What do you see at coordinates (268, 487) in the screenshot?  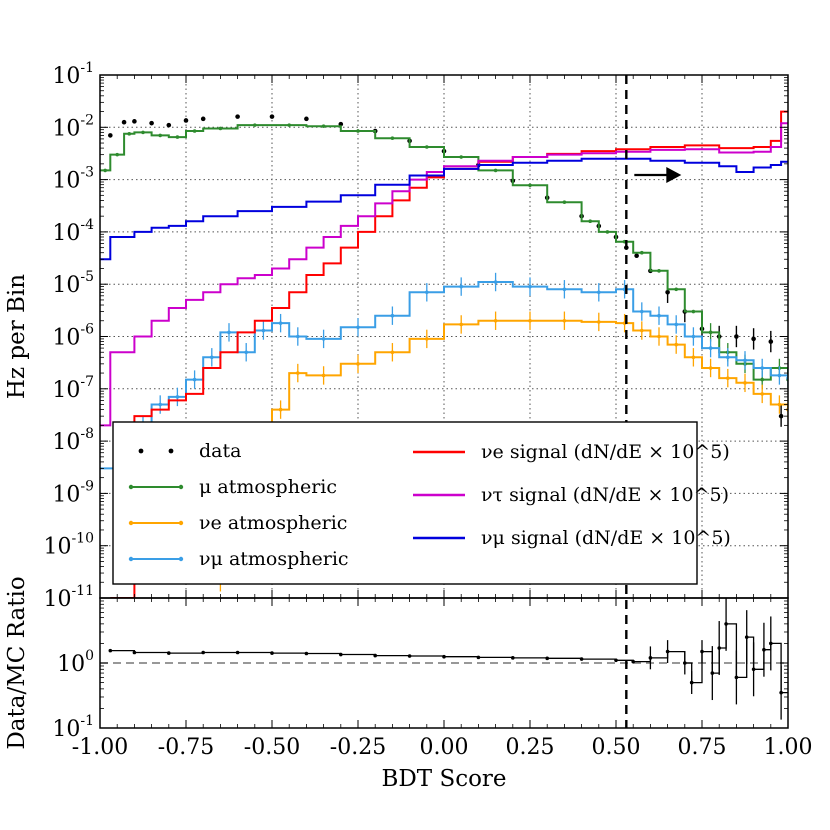 I see `legend-label: μ atmospheric` at bounding box center [268, 487].